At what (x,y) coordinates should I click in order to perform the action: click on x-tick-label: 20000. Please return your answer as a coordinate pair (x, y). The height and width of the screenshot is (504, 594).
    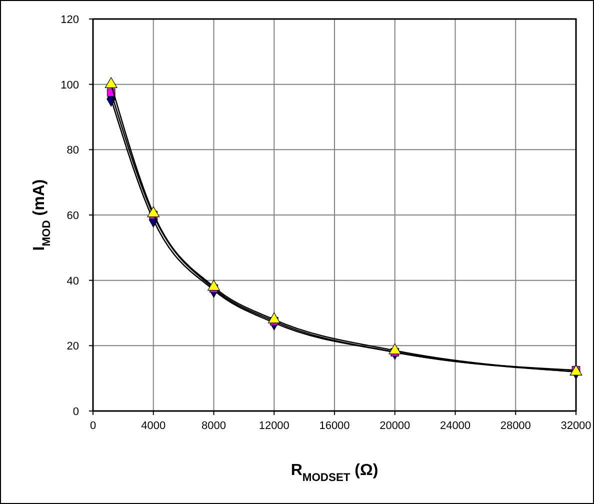
    Looking at the image, I should click on (395, 426).